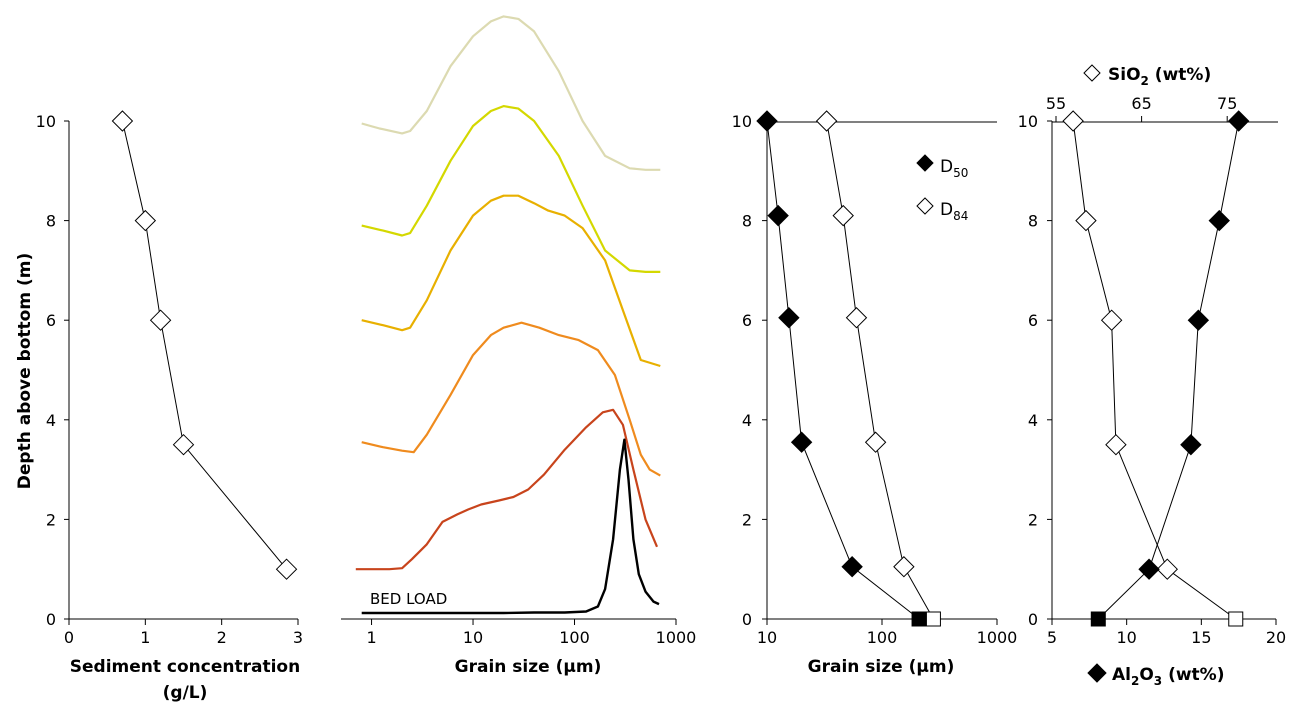  What do you see at coordinates (185, 693) in the screenshot?
I see `x-axis-units: (g/L)` at bounding box center [185, 693].